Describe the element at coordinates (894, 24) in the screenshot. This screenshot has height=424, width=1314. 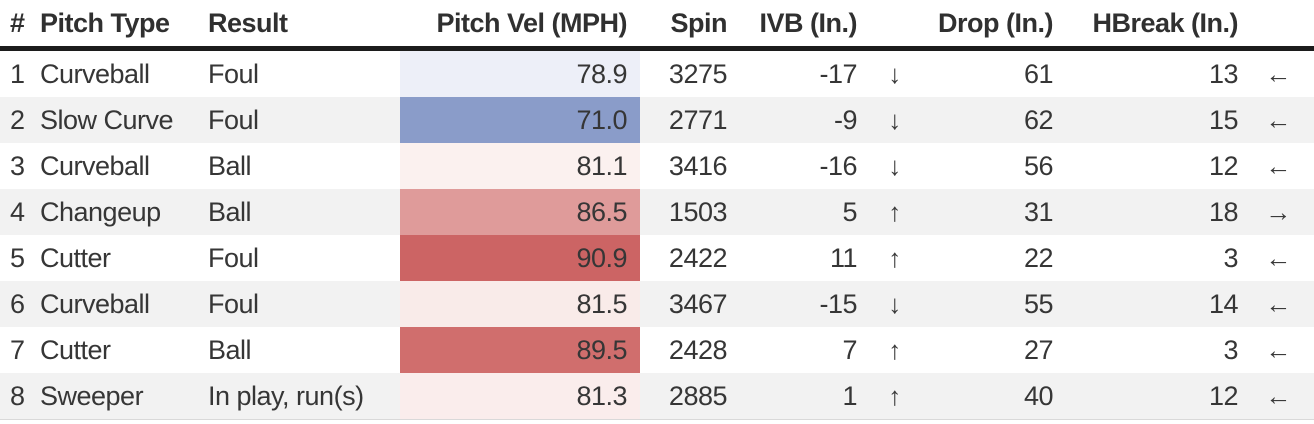
I see `header-ivb-arrow-spacer` at that location.